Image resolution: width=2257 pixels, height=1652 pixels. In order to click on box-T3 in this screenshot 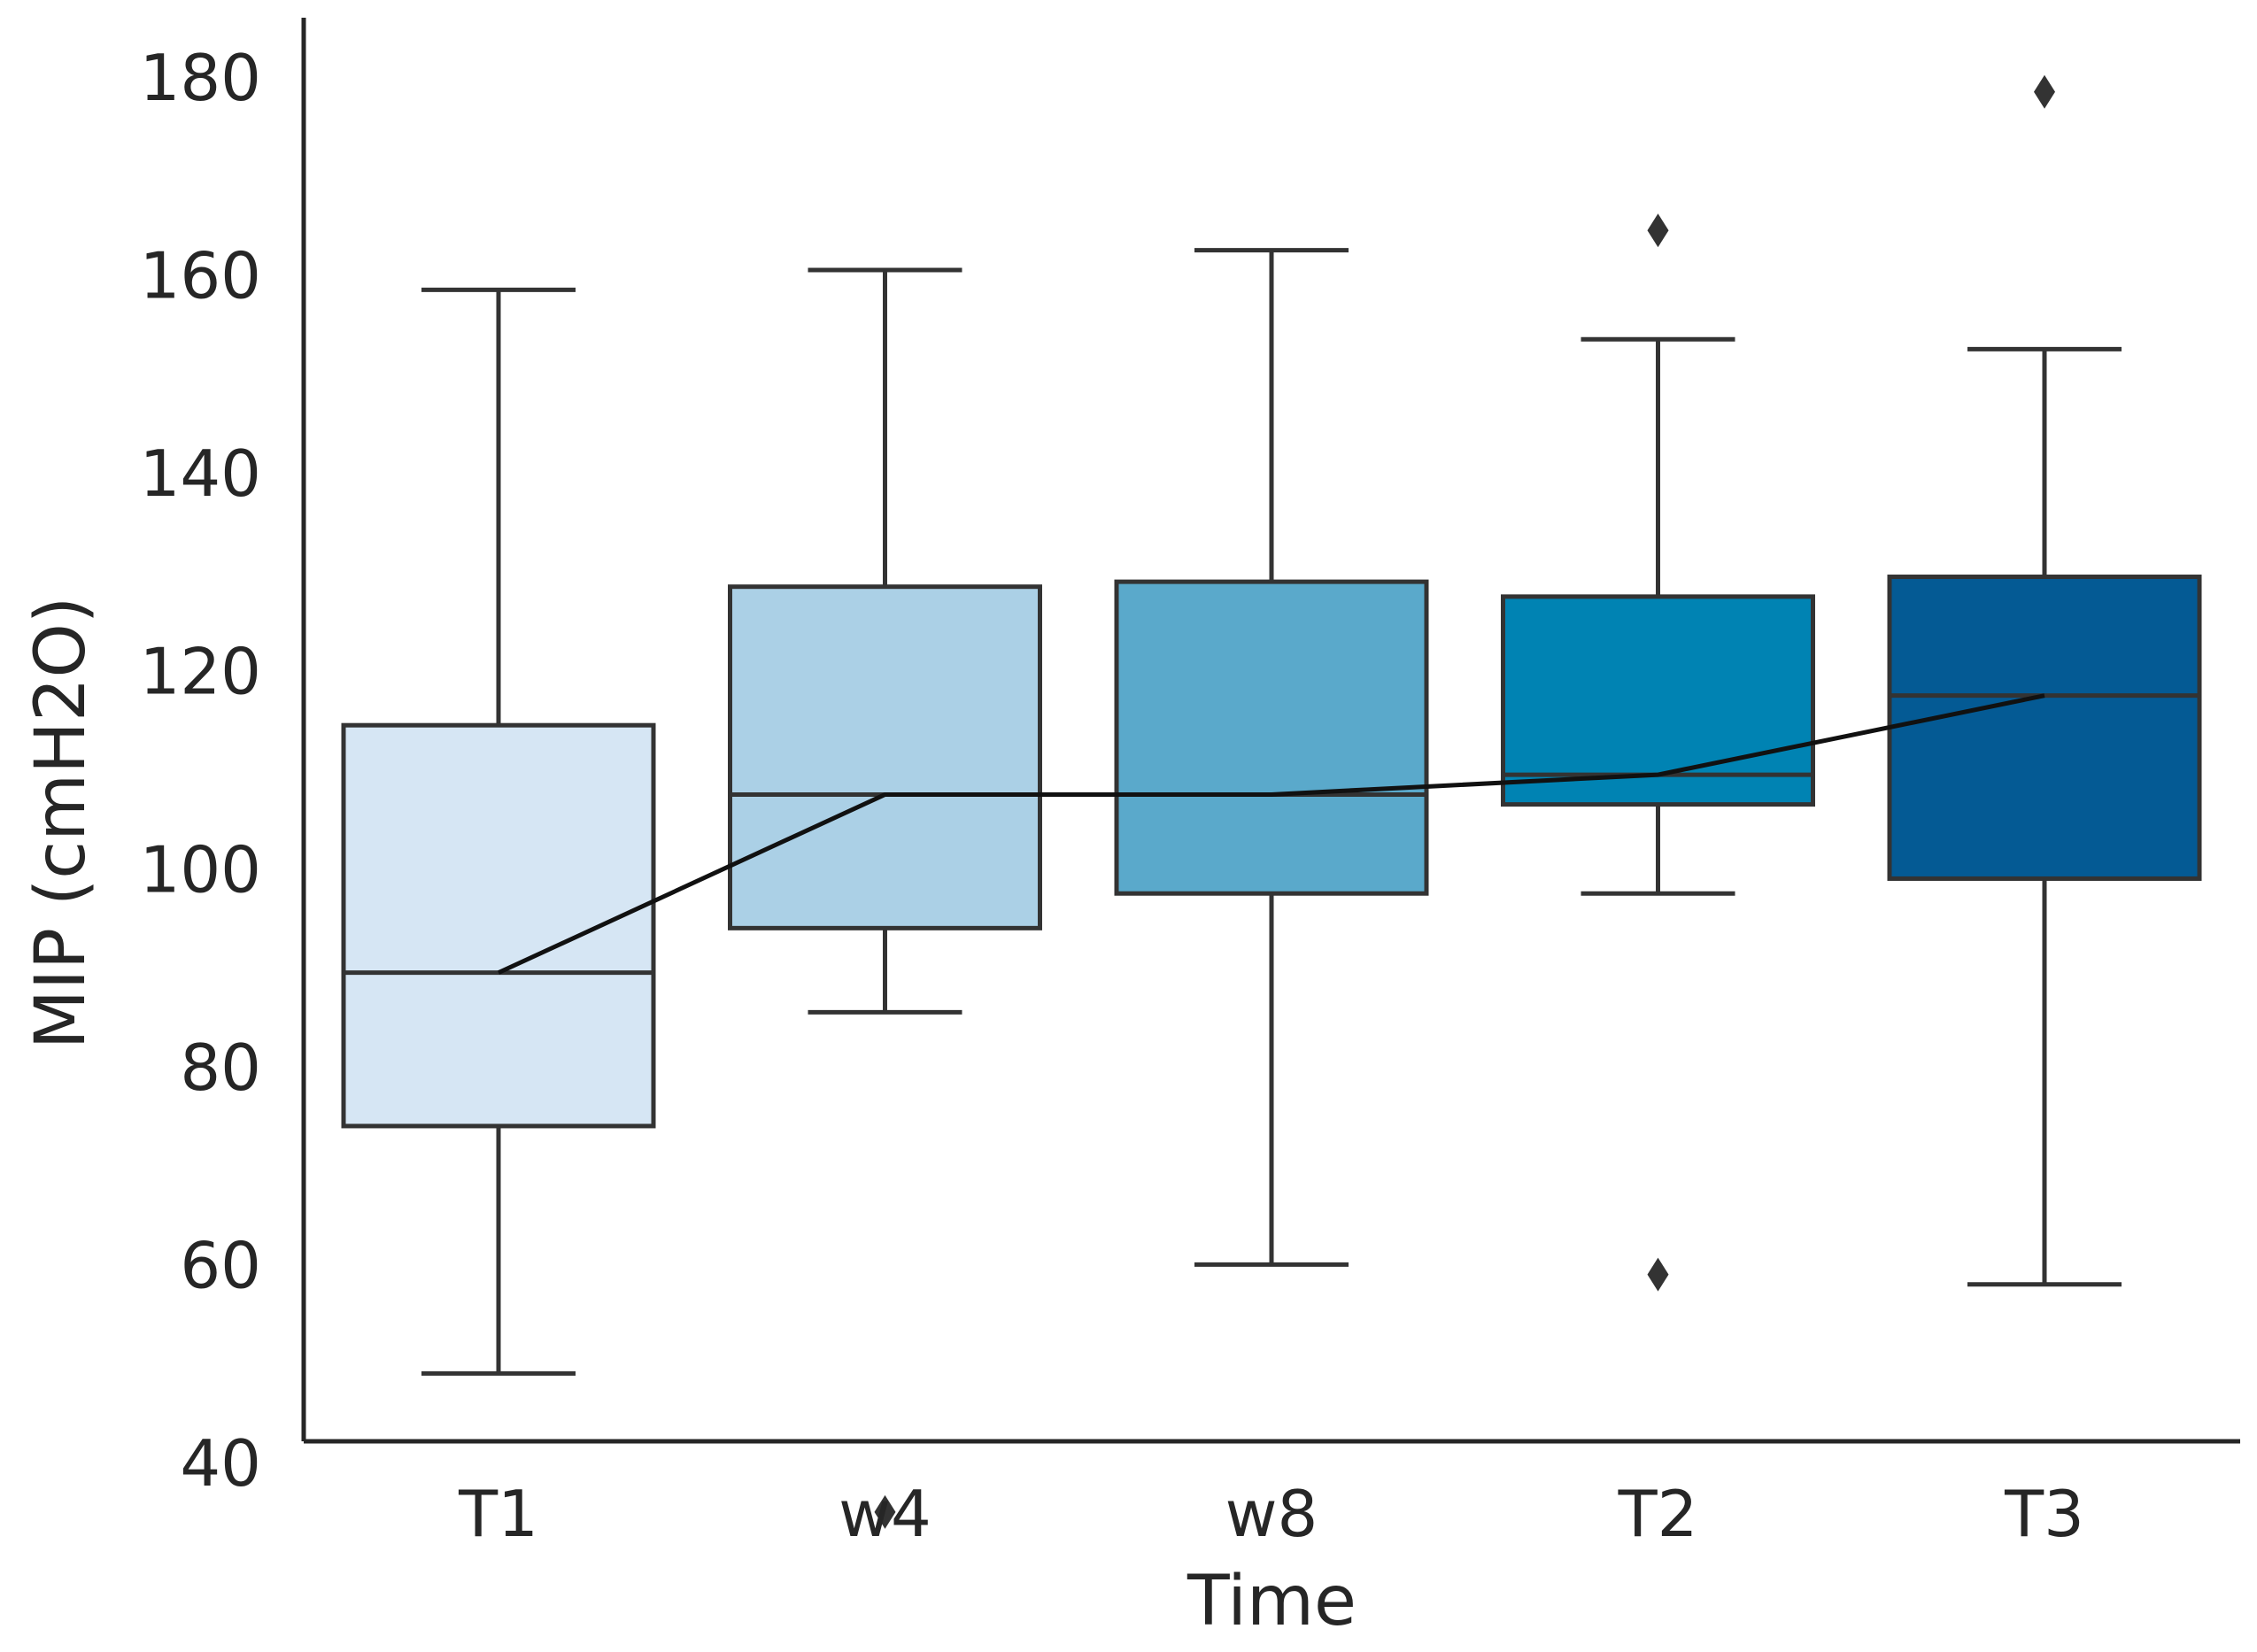, I will do `click(2045, 680)`.